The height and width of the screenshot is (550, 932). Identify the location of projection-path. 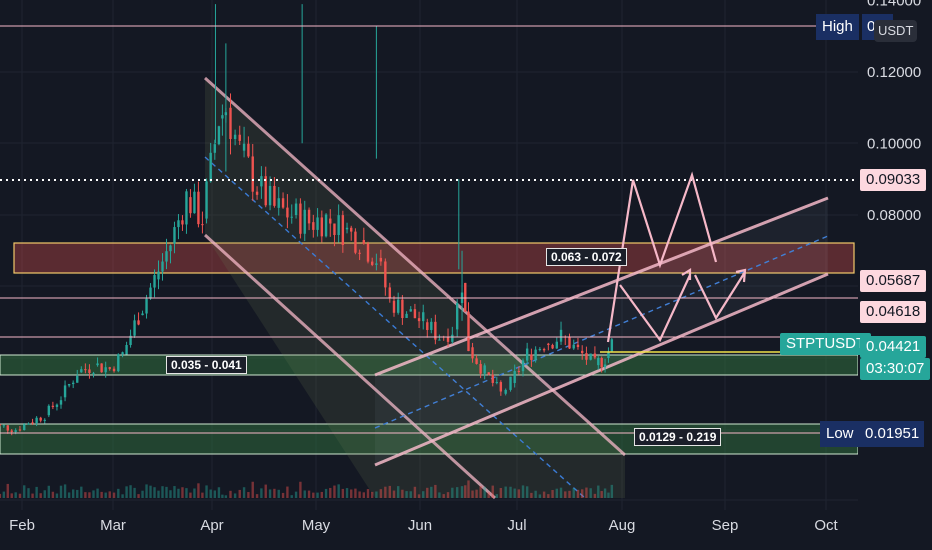
(676, 257).